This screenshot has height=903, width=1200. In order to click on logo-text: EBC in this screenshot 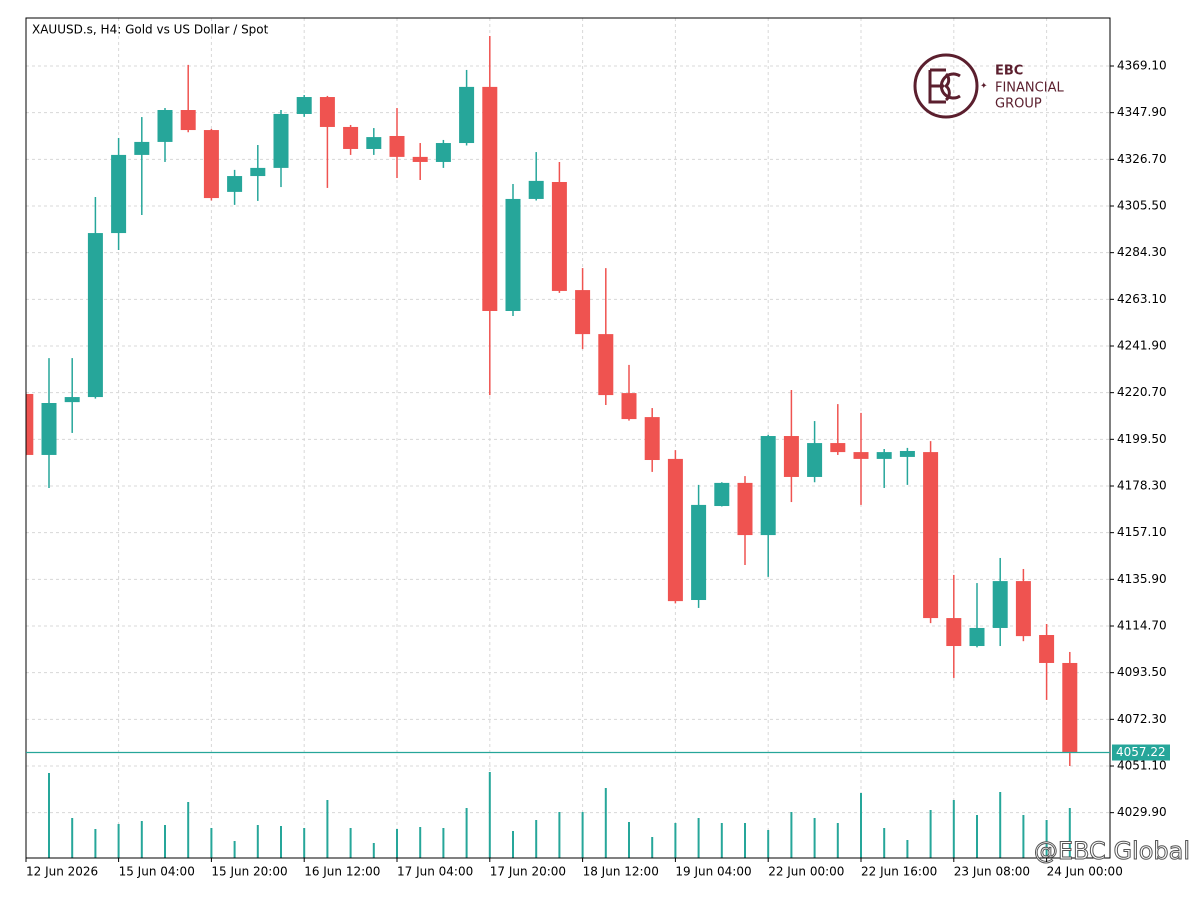, I will do `click(1009, 71)`.